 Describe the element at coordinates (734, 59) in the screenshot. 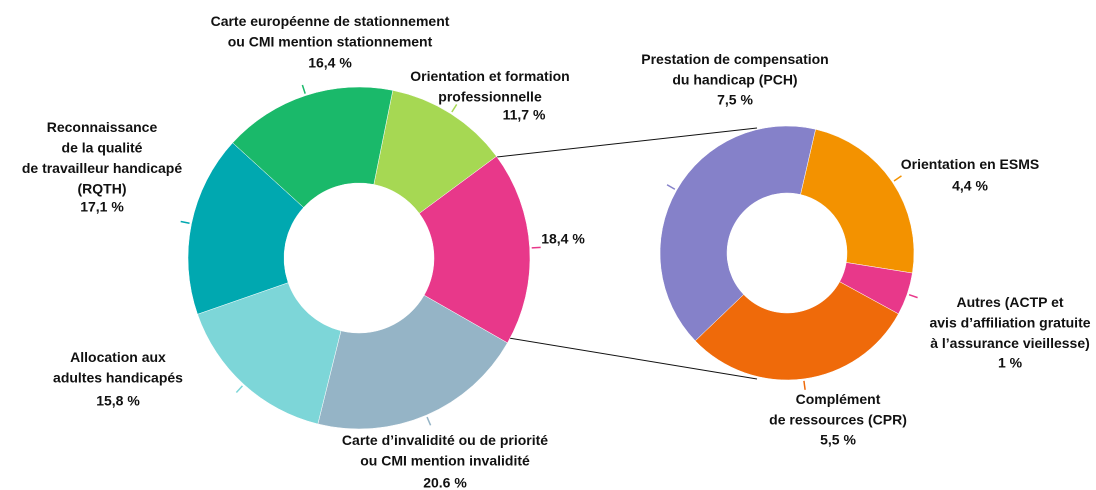

I see `slice-label-line: Prestation de compensation` at that location.